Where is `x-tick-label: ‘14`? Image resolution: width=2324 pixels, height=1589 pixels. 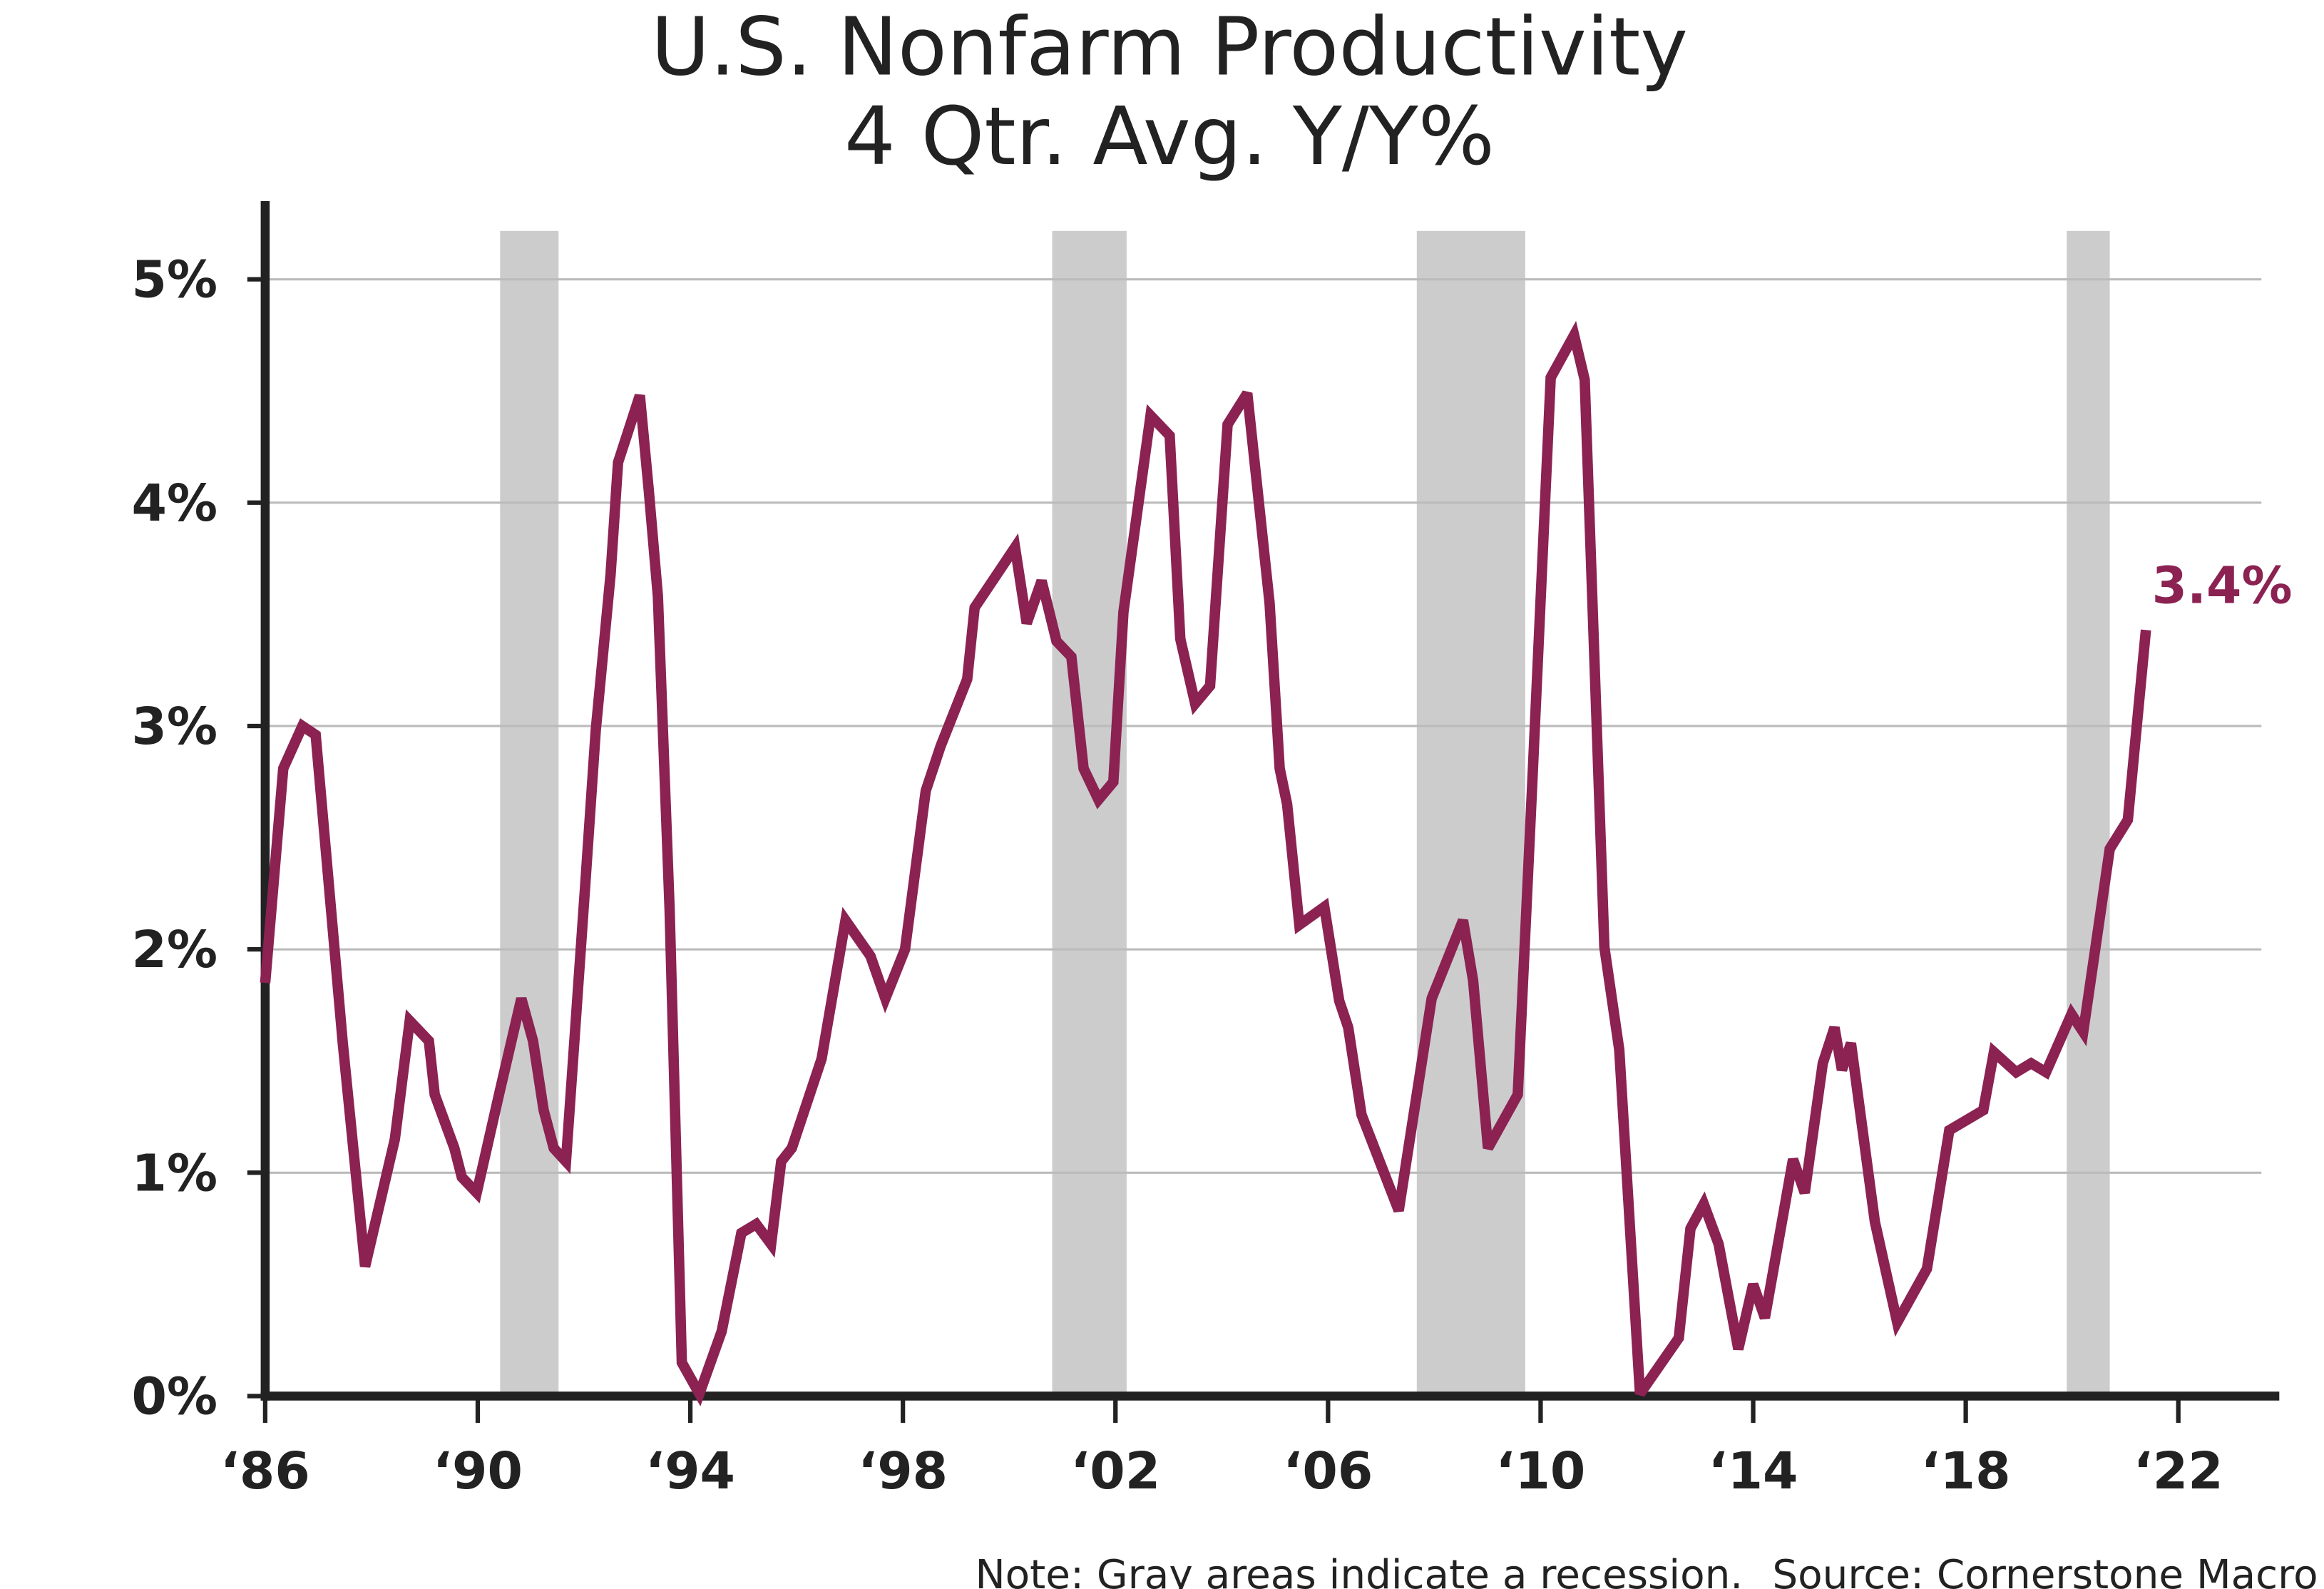
x-tick-label: ‘14 is located at coordinates (1753, 1471).